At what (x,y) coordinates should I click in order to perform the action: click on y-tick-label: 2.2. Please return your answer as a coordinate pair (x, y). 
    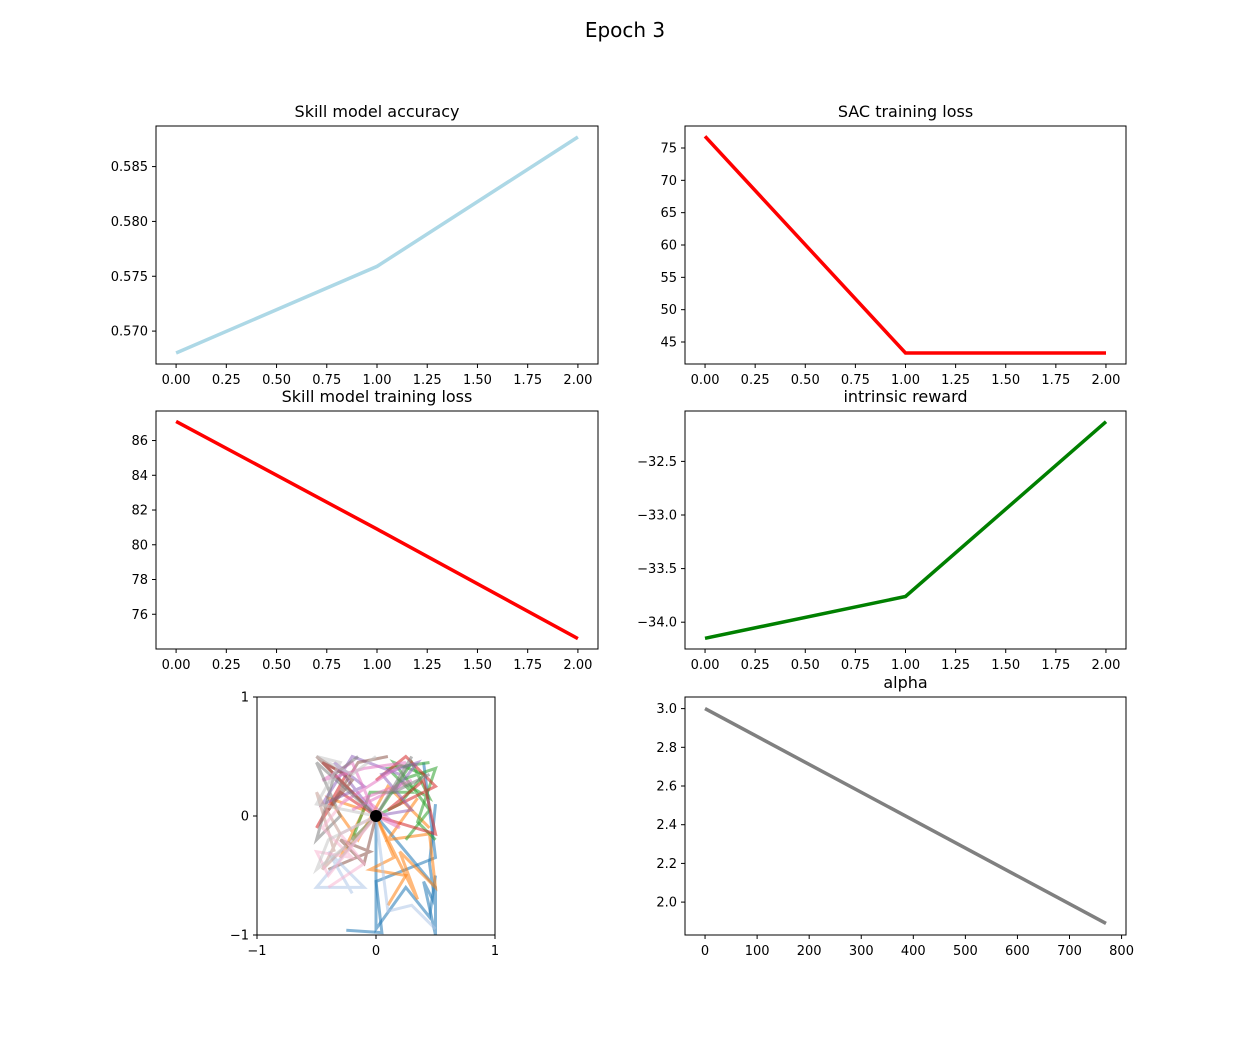
    Looking at the image, I should click on (666, 864).